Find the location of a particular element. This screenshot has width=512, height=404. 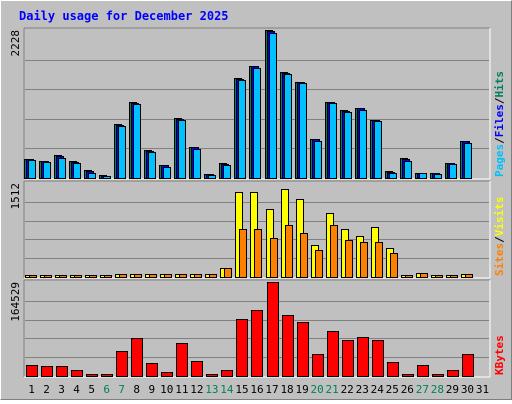

legend-entry: Sites is located at coordinates (499, 259).